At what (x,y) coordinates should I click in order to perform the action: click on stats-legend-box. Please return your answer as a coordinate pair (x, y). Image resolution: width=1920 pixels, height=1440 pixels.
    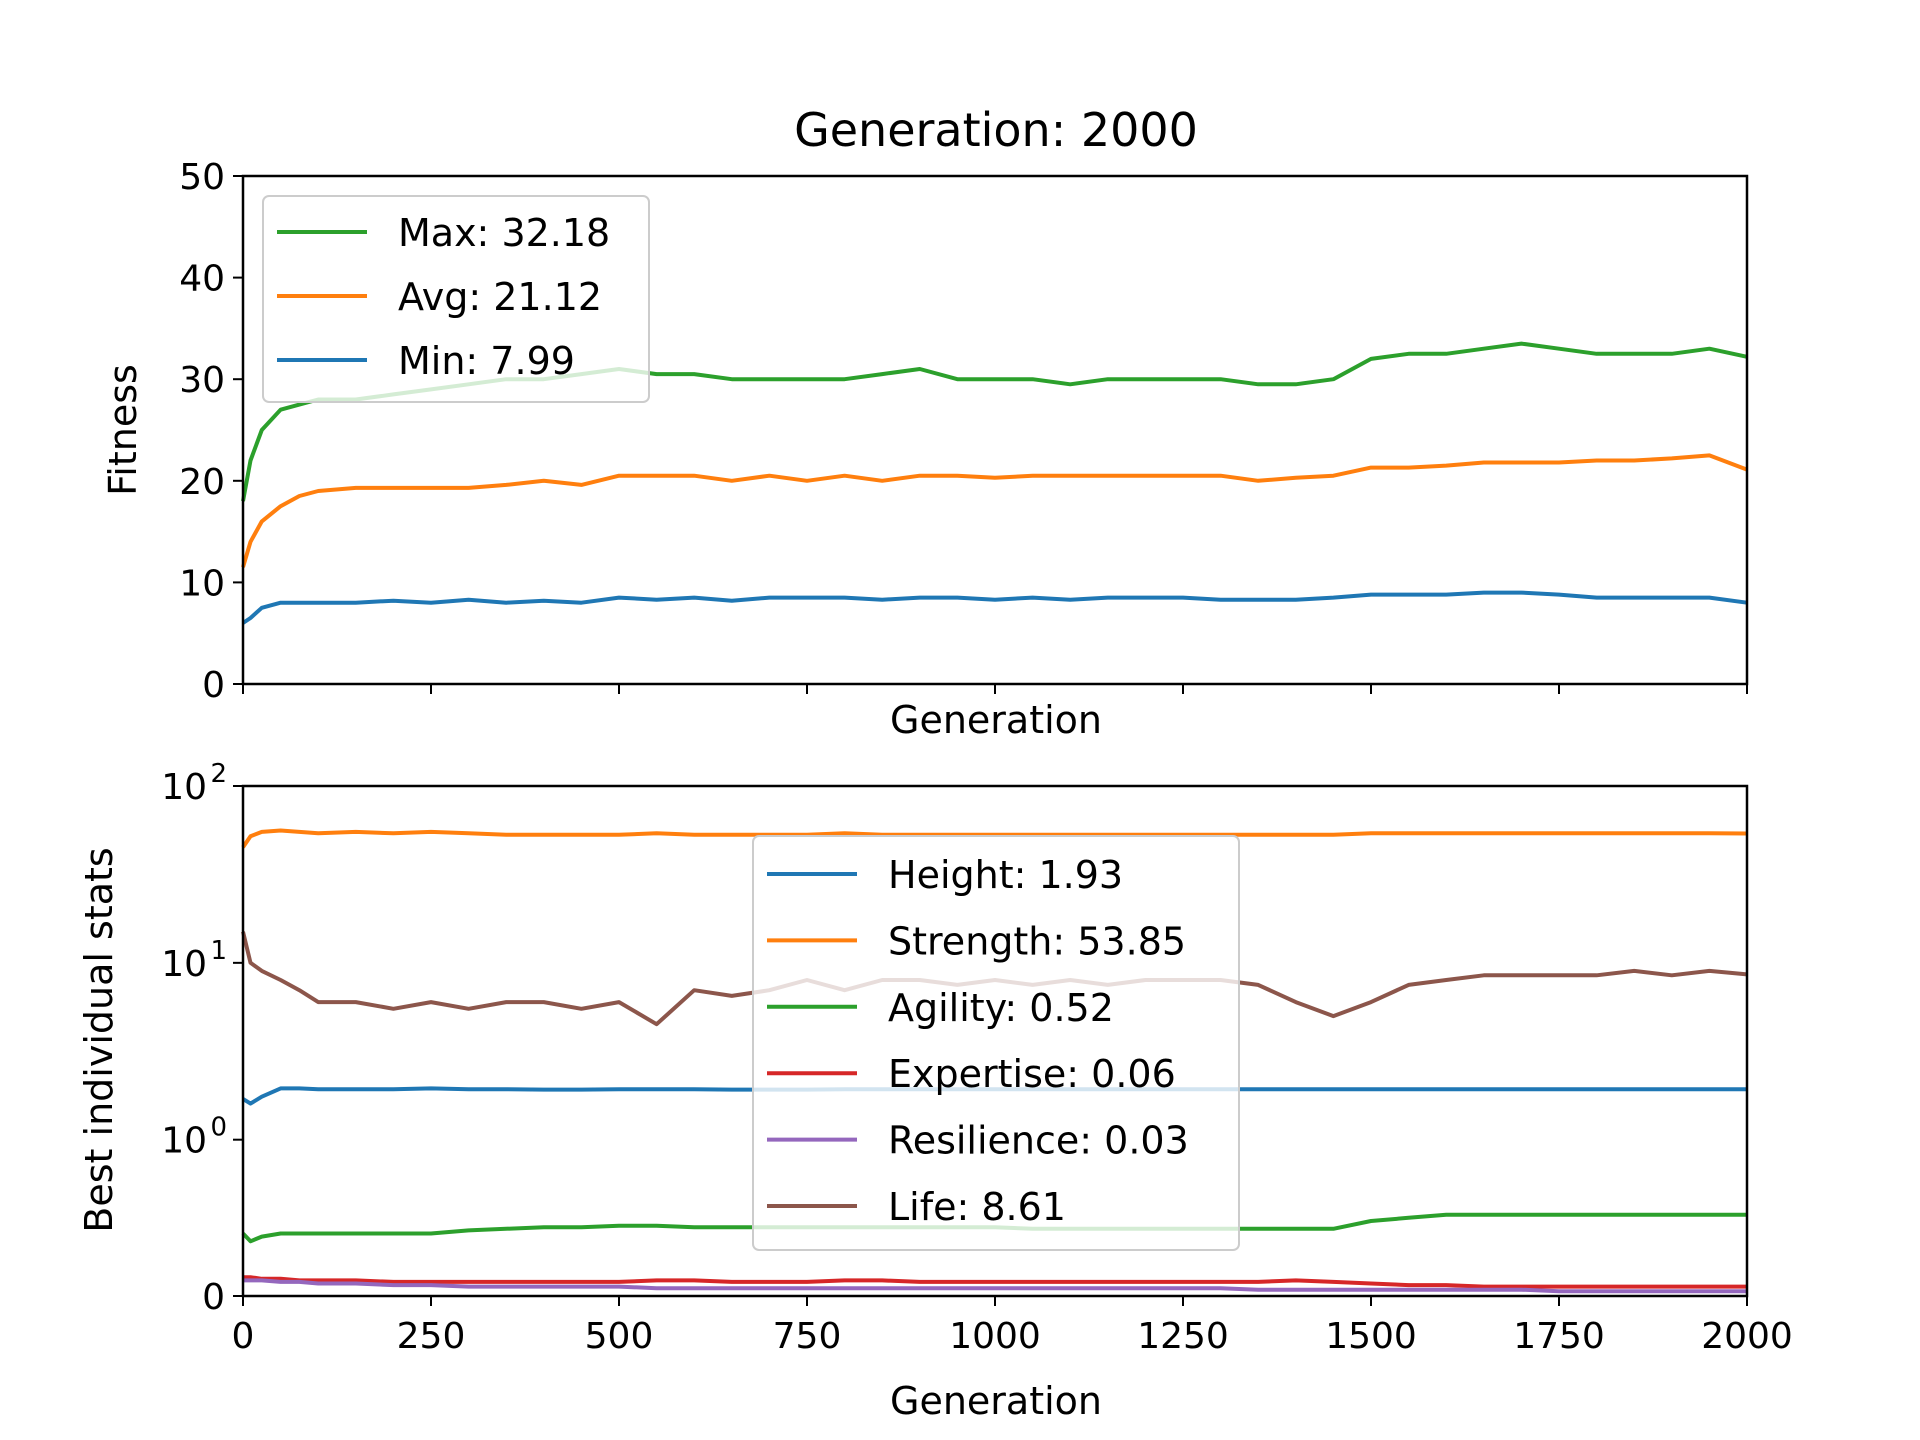
    Looking at the image, I should click on (996, 1043).